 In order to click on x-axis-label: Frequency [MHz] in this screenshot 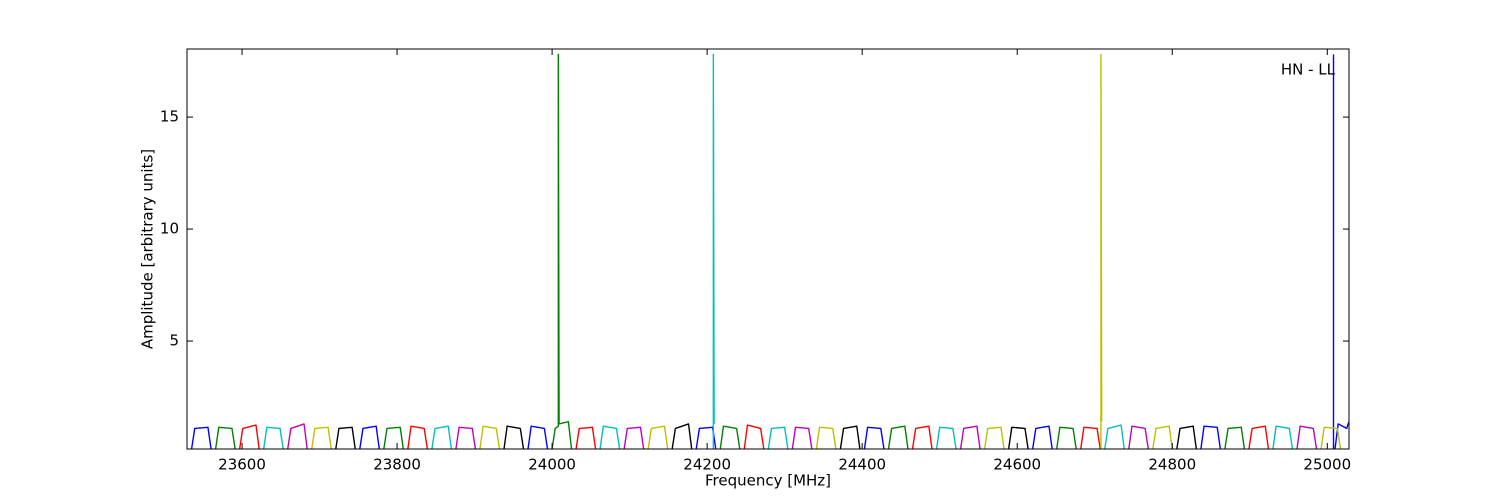, I will do `click(768, 481)`.